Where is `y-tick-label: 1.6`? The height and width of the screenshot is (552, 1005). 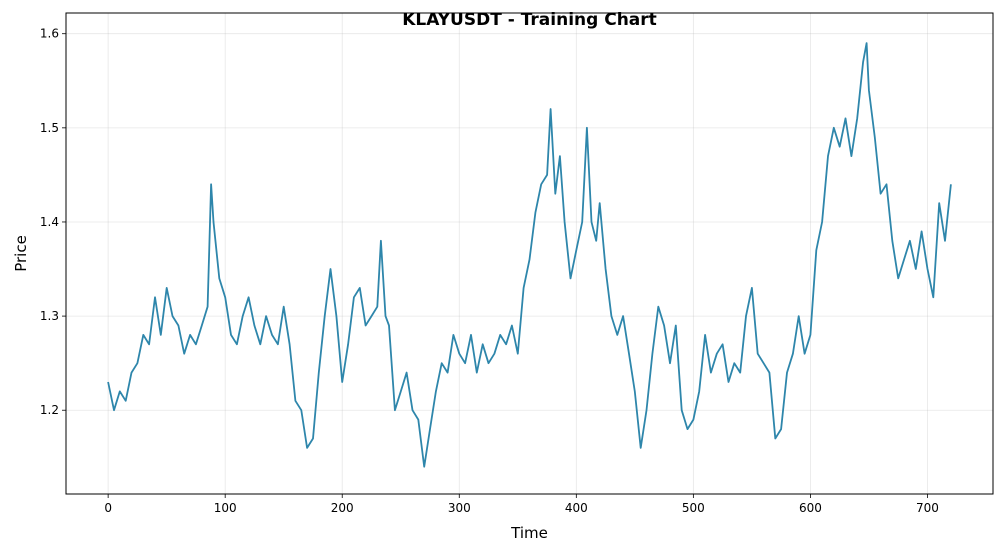
y-tick-label: 1.6 is located at coordinates (49, 34).